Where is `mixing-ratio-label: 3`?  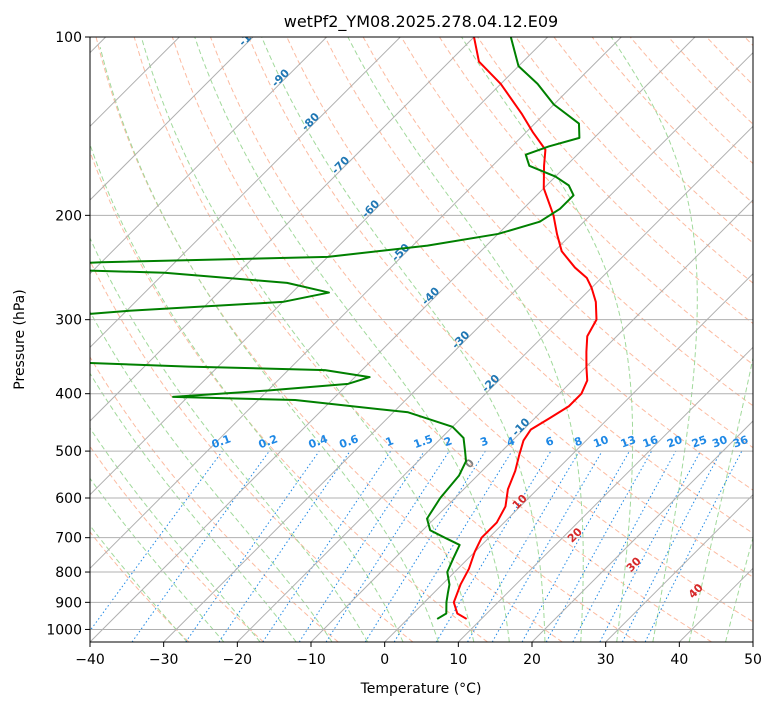 mixing-ratio-label: 3 is located at coordinates (484, 441).